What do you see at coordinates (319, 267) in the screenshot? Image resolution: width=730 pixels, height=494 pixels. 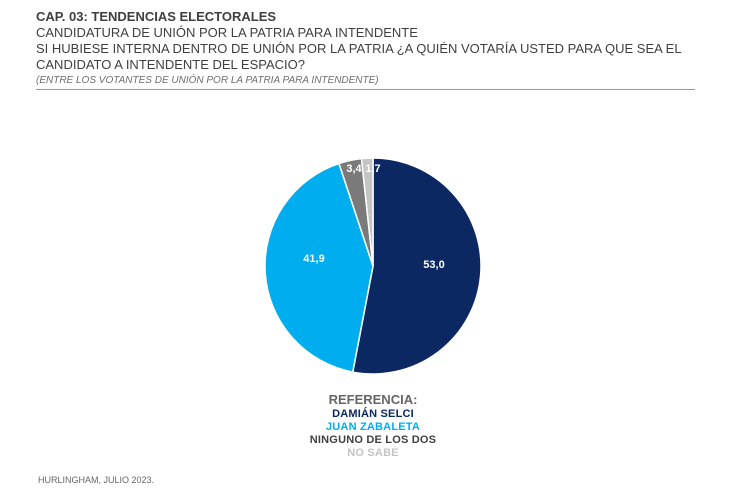 I see `slice-juan-zabaleta` at bounding box center [319, 267].